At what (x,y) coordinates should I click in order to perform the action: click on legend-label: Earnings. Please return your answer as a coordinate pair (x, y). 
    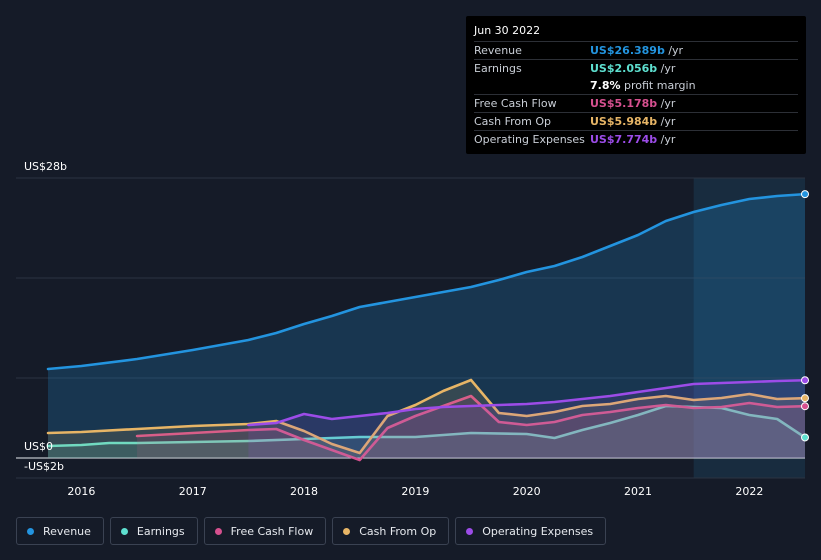
    Looking at the image, I should click on (160, 531).